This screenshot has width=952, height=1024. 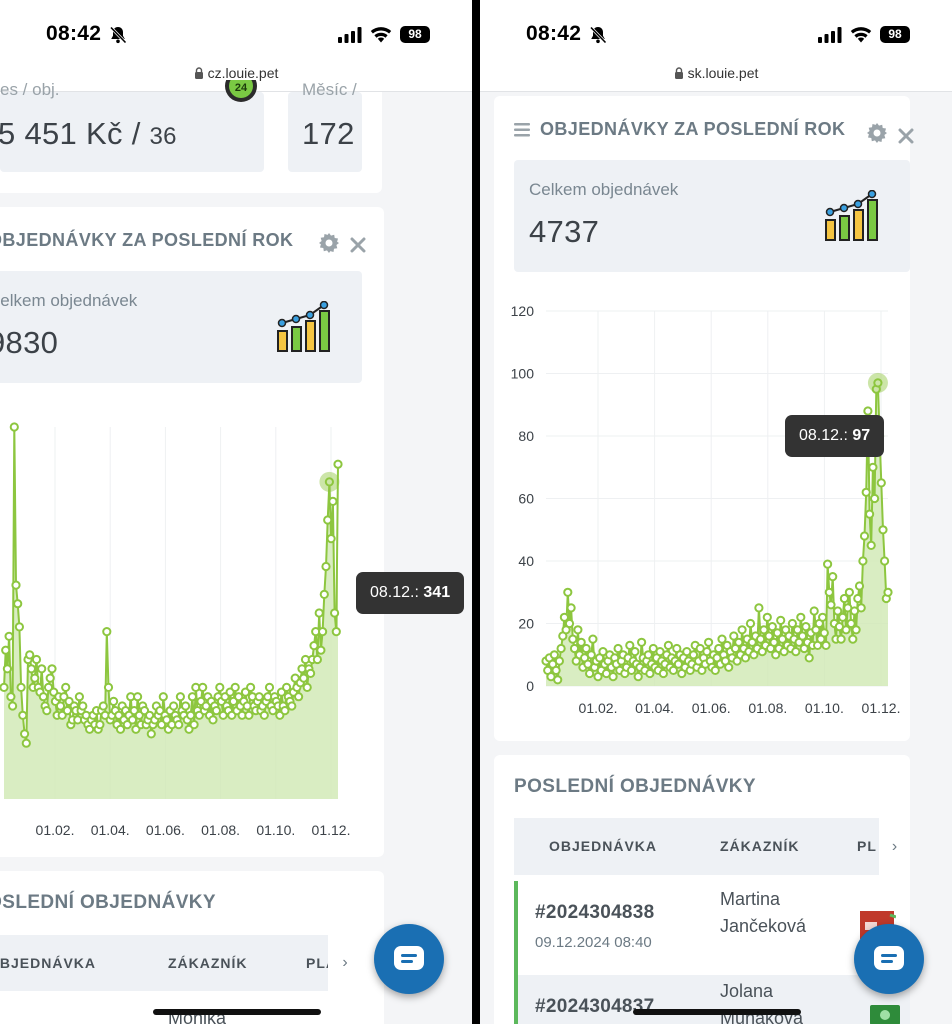 What do you see at coordinates (55, 830) in the screenshot?
I see `x-tick-label: 01.02.` at bounding box center [55, 830].